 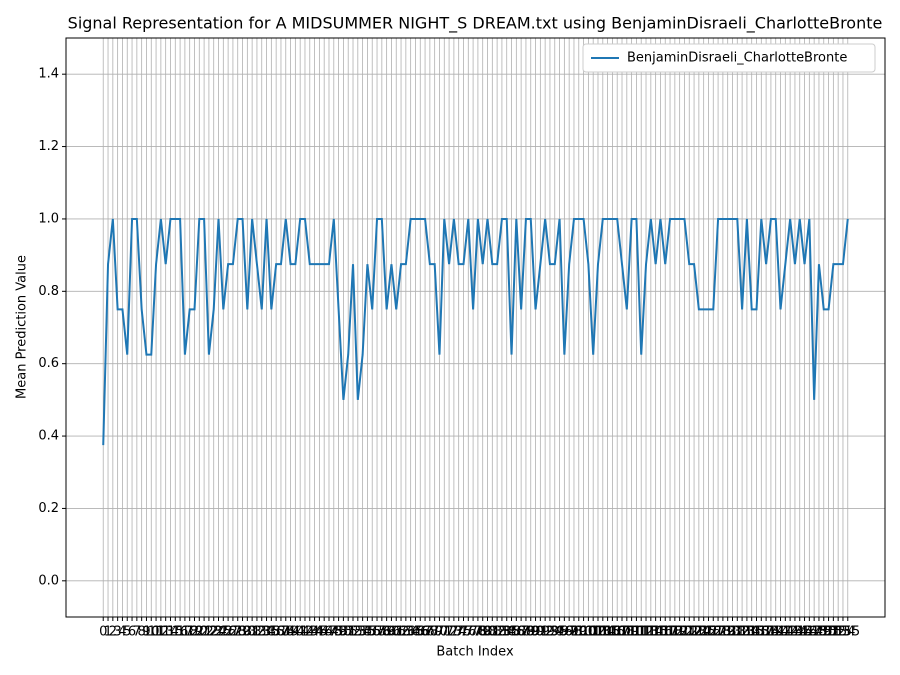 I want to click on x-tick-label: 88, so click(x=526, y=632).